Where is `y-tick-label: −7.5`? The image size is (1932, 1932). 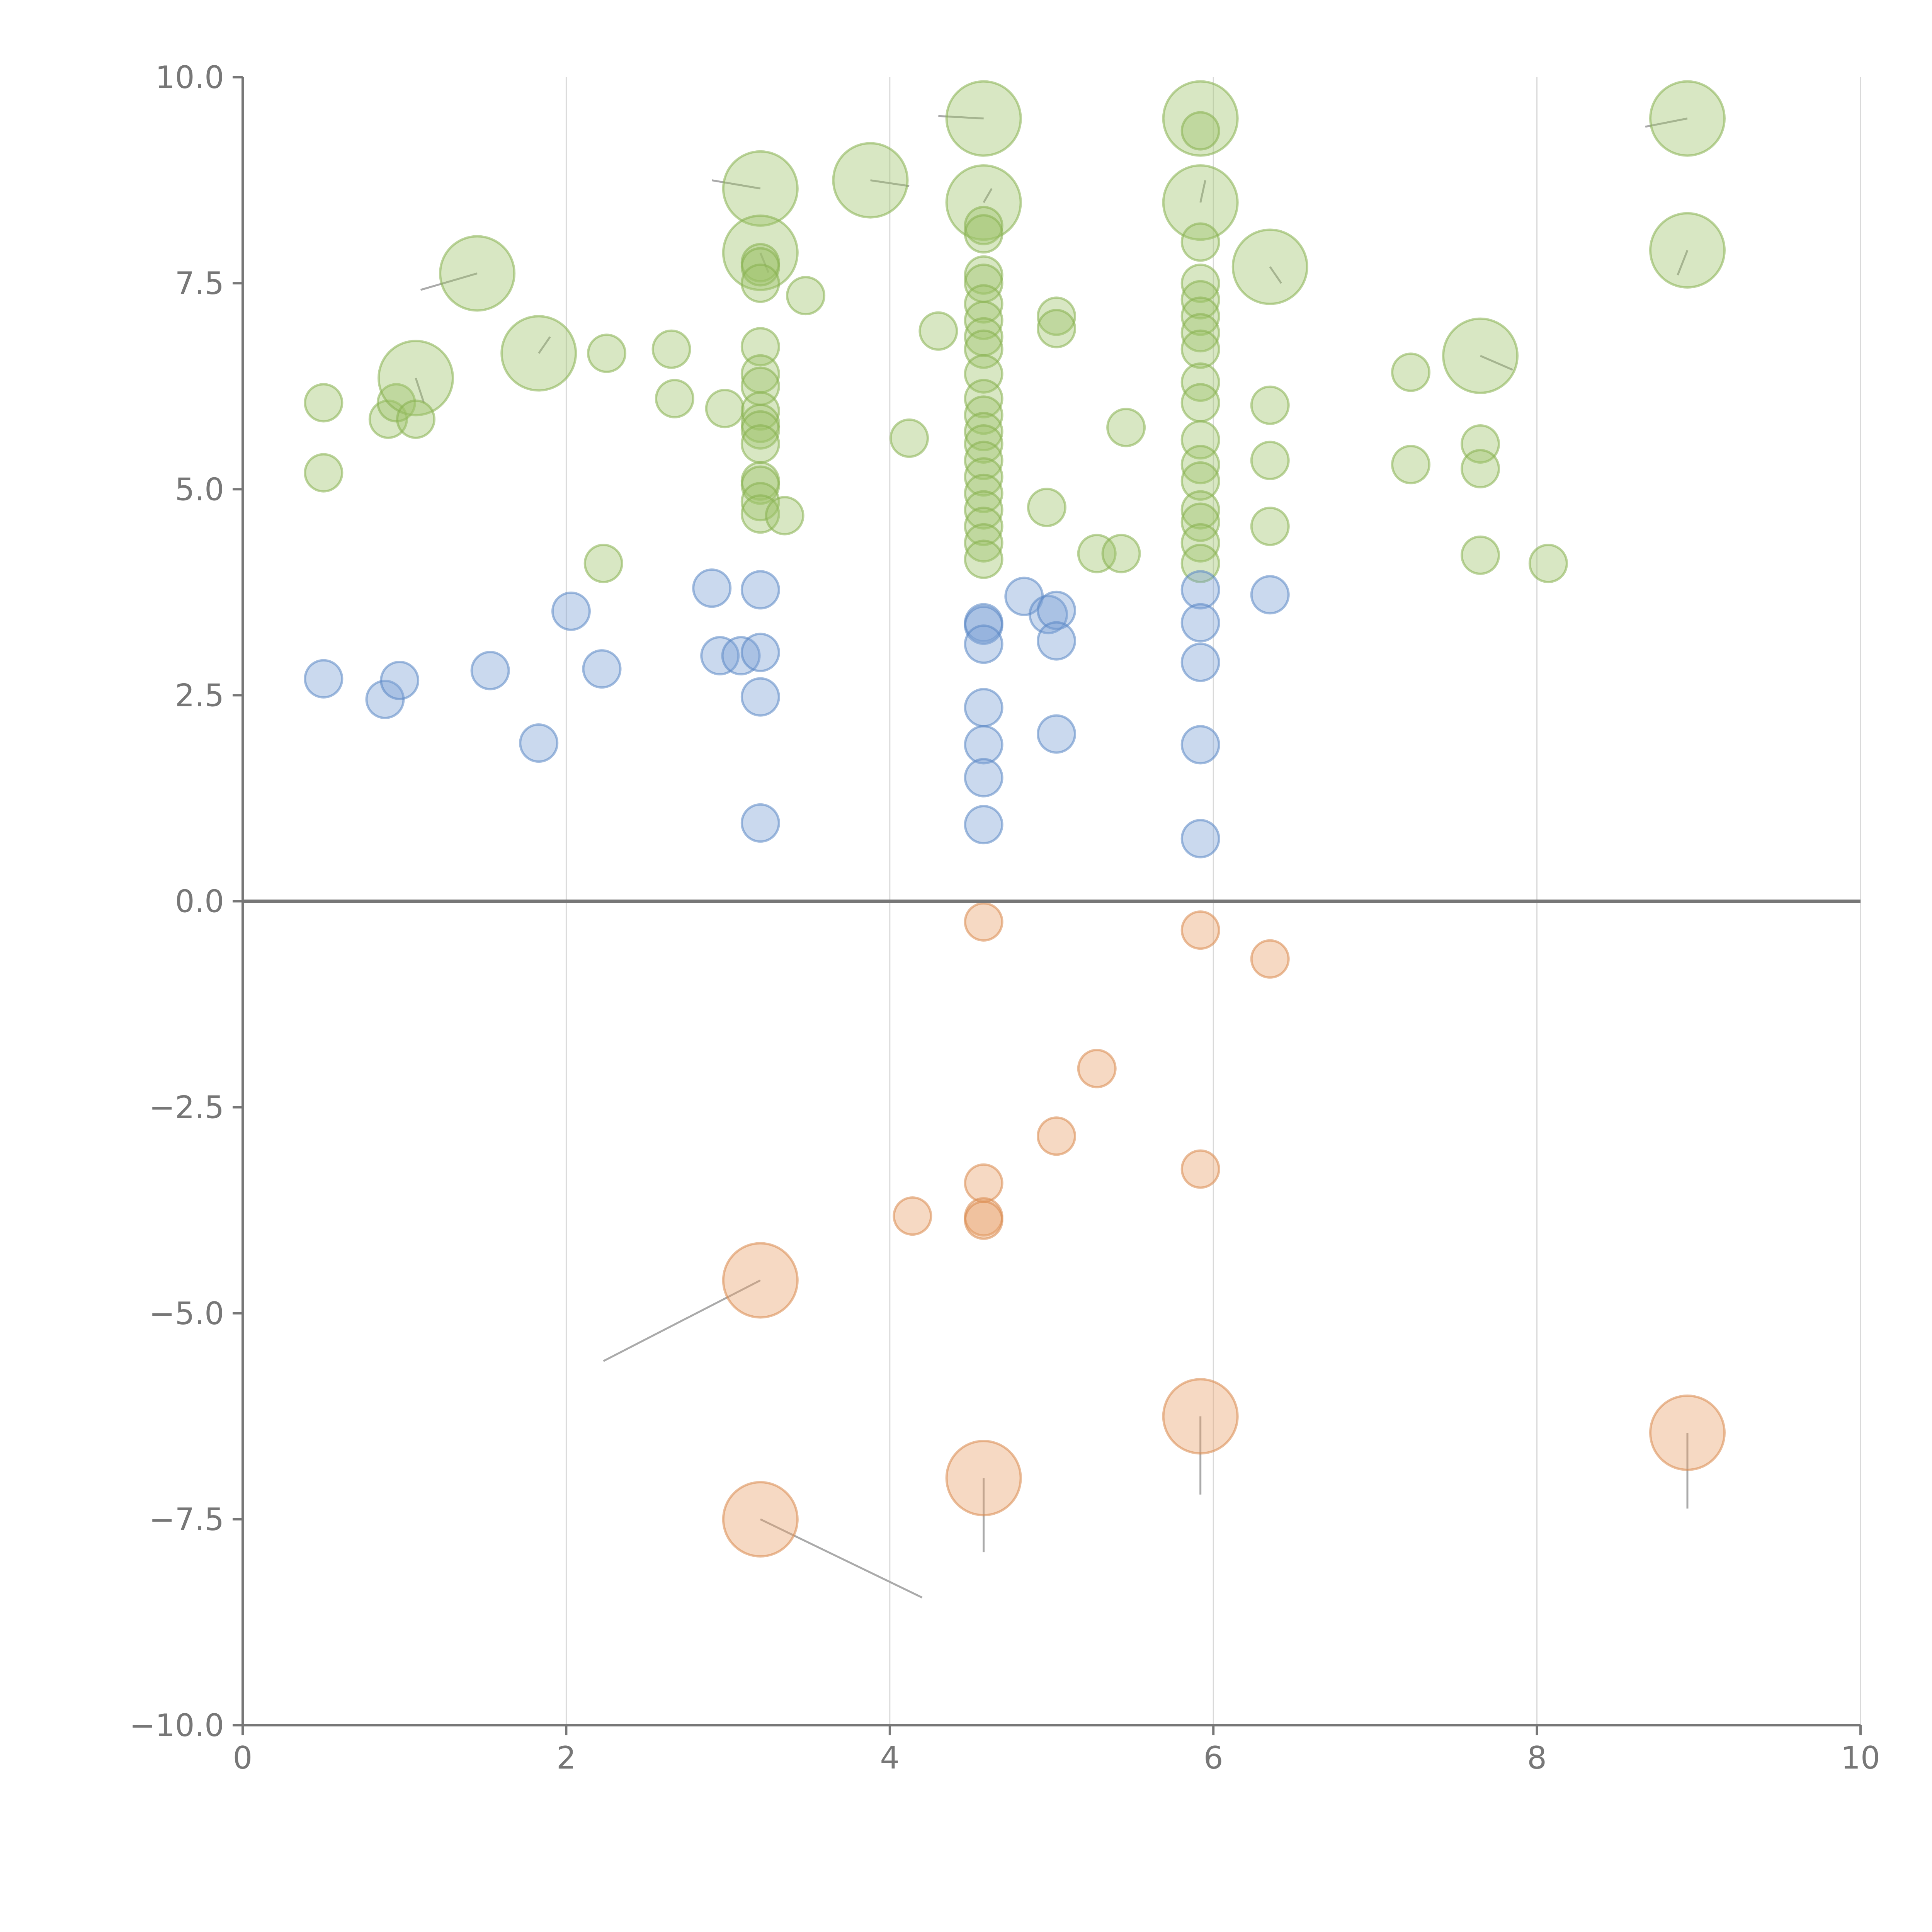
y-tick-label: −7.5 is located at coordinates (186, 1519).